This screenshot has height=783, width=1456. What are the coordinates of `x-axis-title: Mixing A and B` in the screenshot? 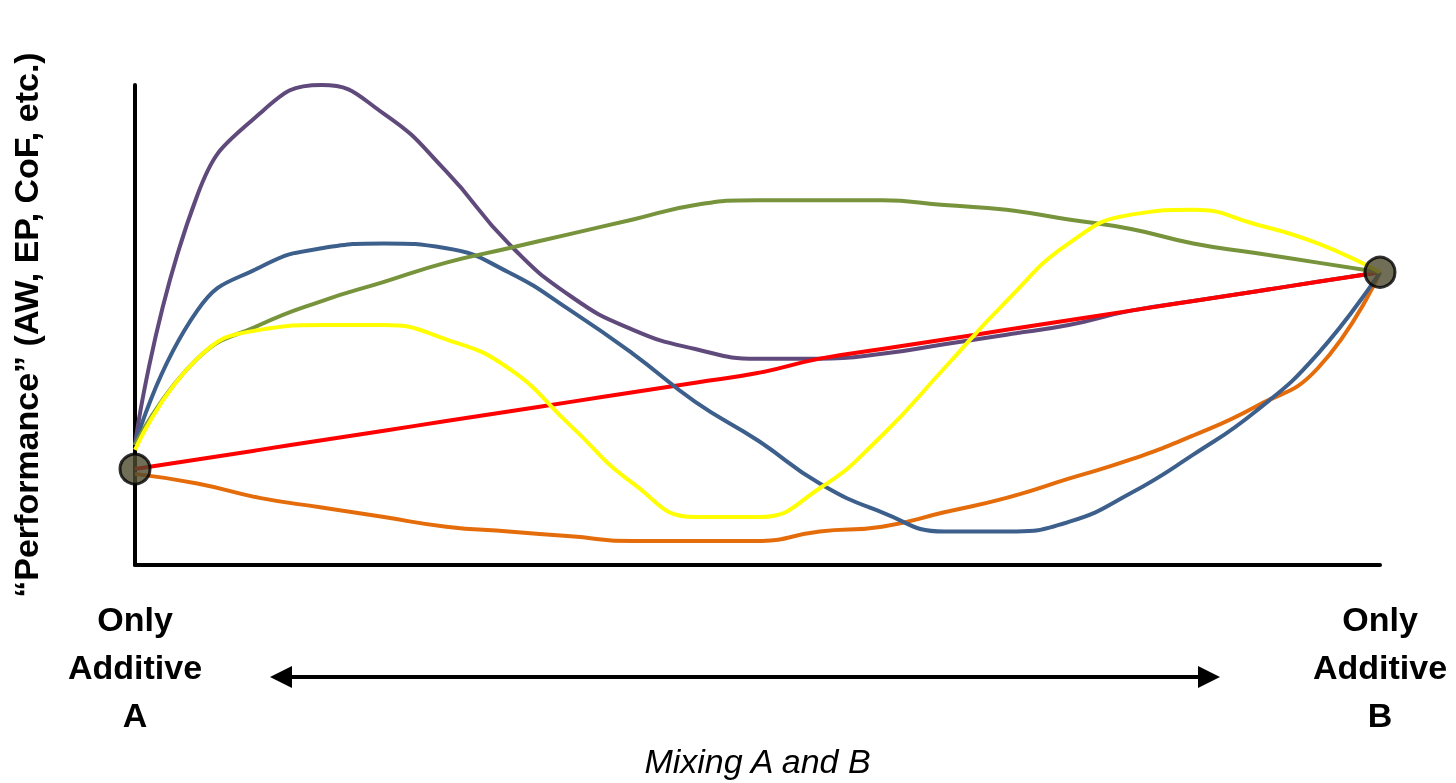 It's located at (757, 761).